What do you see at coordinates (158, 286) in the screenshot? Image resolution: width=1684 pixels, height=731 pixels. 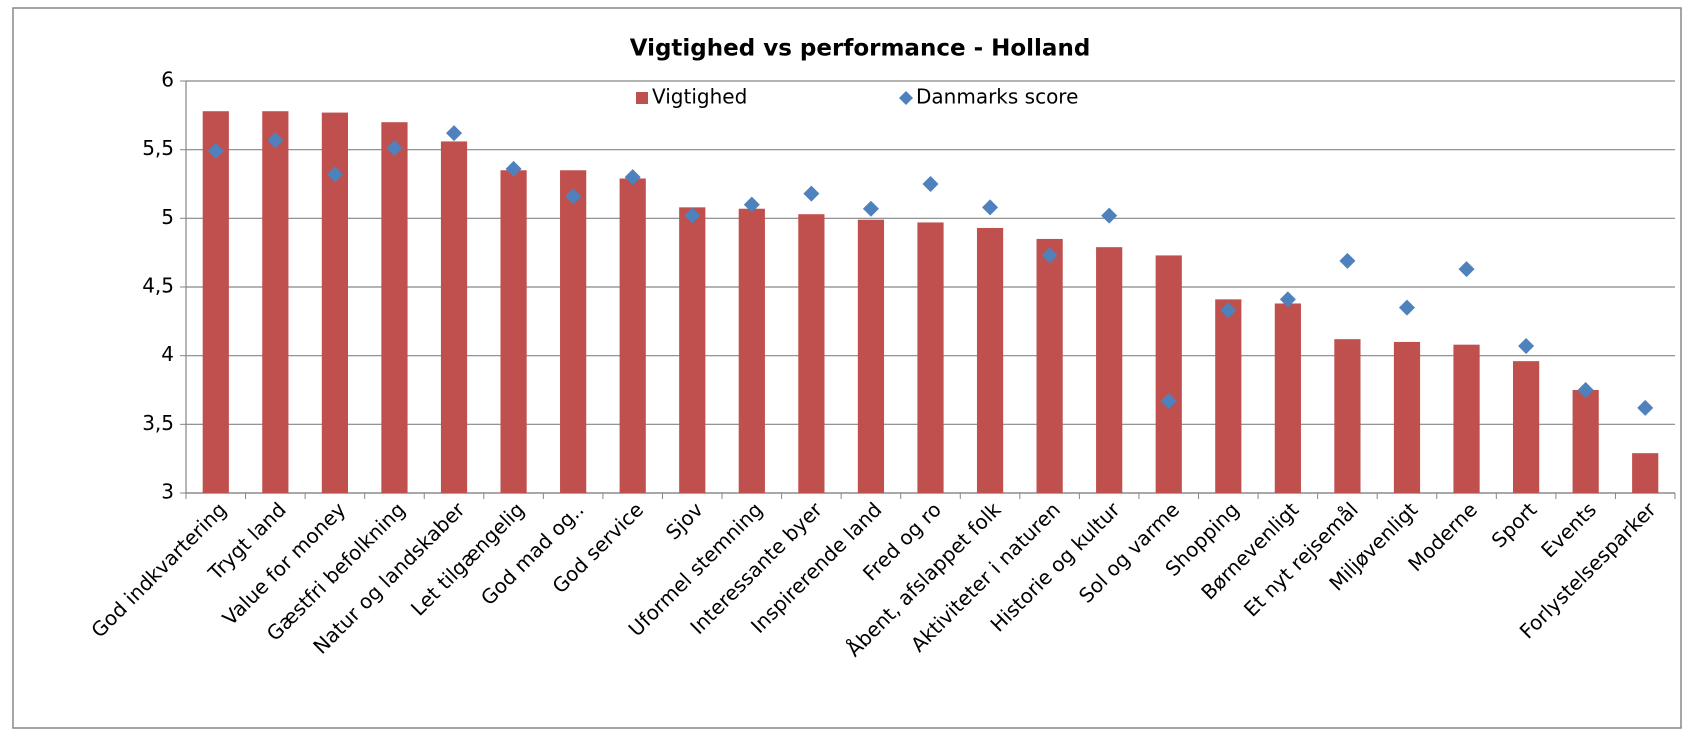 I see `y-tick-label: 4,5` at bounding box center [158, 286].